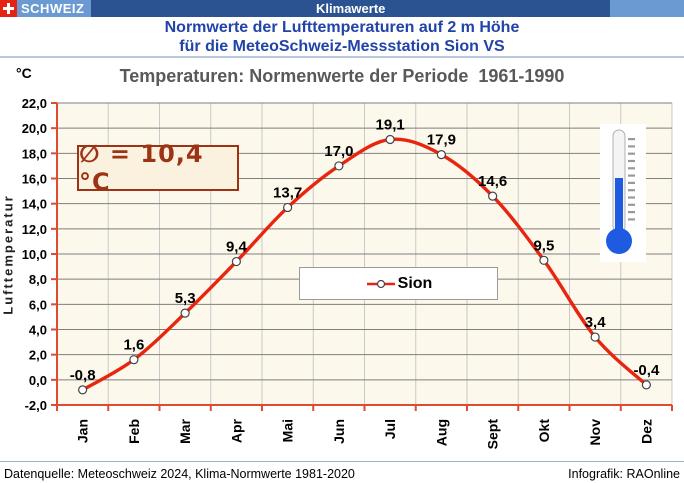  Describe the element at coordinates (133, 345) in the screenshot. I see `svg-text: 1,6` at that location.